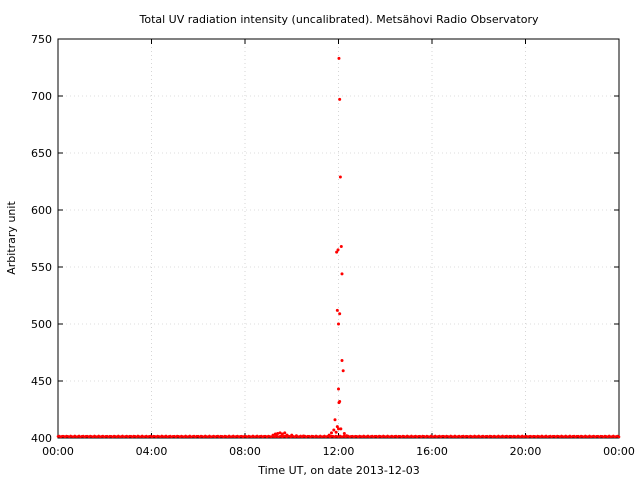 Image resolution: width=640 pixels, height=480 pixels. What do you see at coordinates (41, 381) in the screenshot?
I see `y-tick-label: 450` at bounding box center [41, 381].